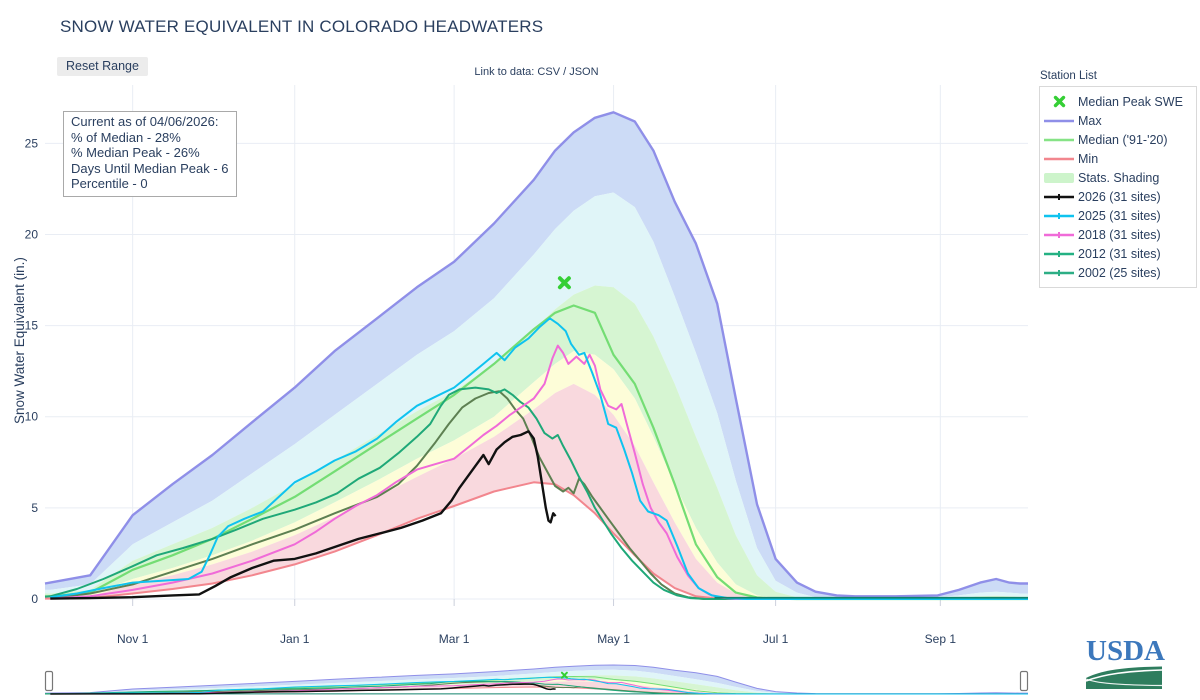 The width and height of the screenshot is (1200, 700). What do you see at coordinates (34, 599) in the screenshot?
I see `y-tick-label: 0` at bounding box center [34, 599].